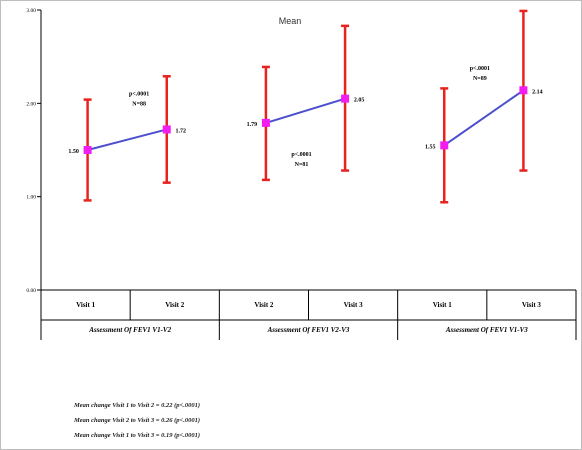 The width and height of the screenshot is (582, 450). I want to click on mean-value-label: 2.05, so click(359, 101).